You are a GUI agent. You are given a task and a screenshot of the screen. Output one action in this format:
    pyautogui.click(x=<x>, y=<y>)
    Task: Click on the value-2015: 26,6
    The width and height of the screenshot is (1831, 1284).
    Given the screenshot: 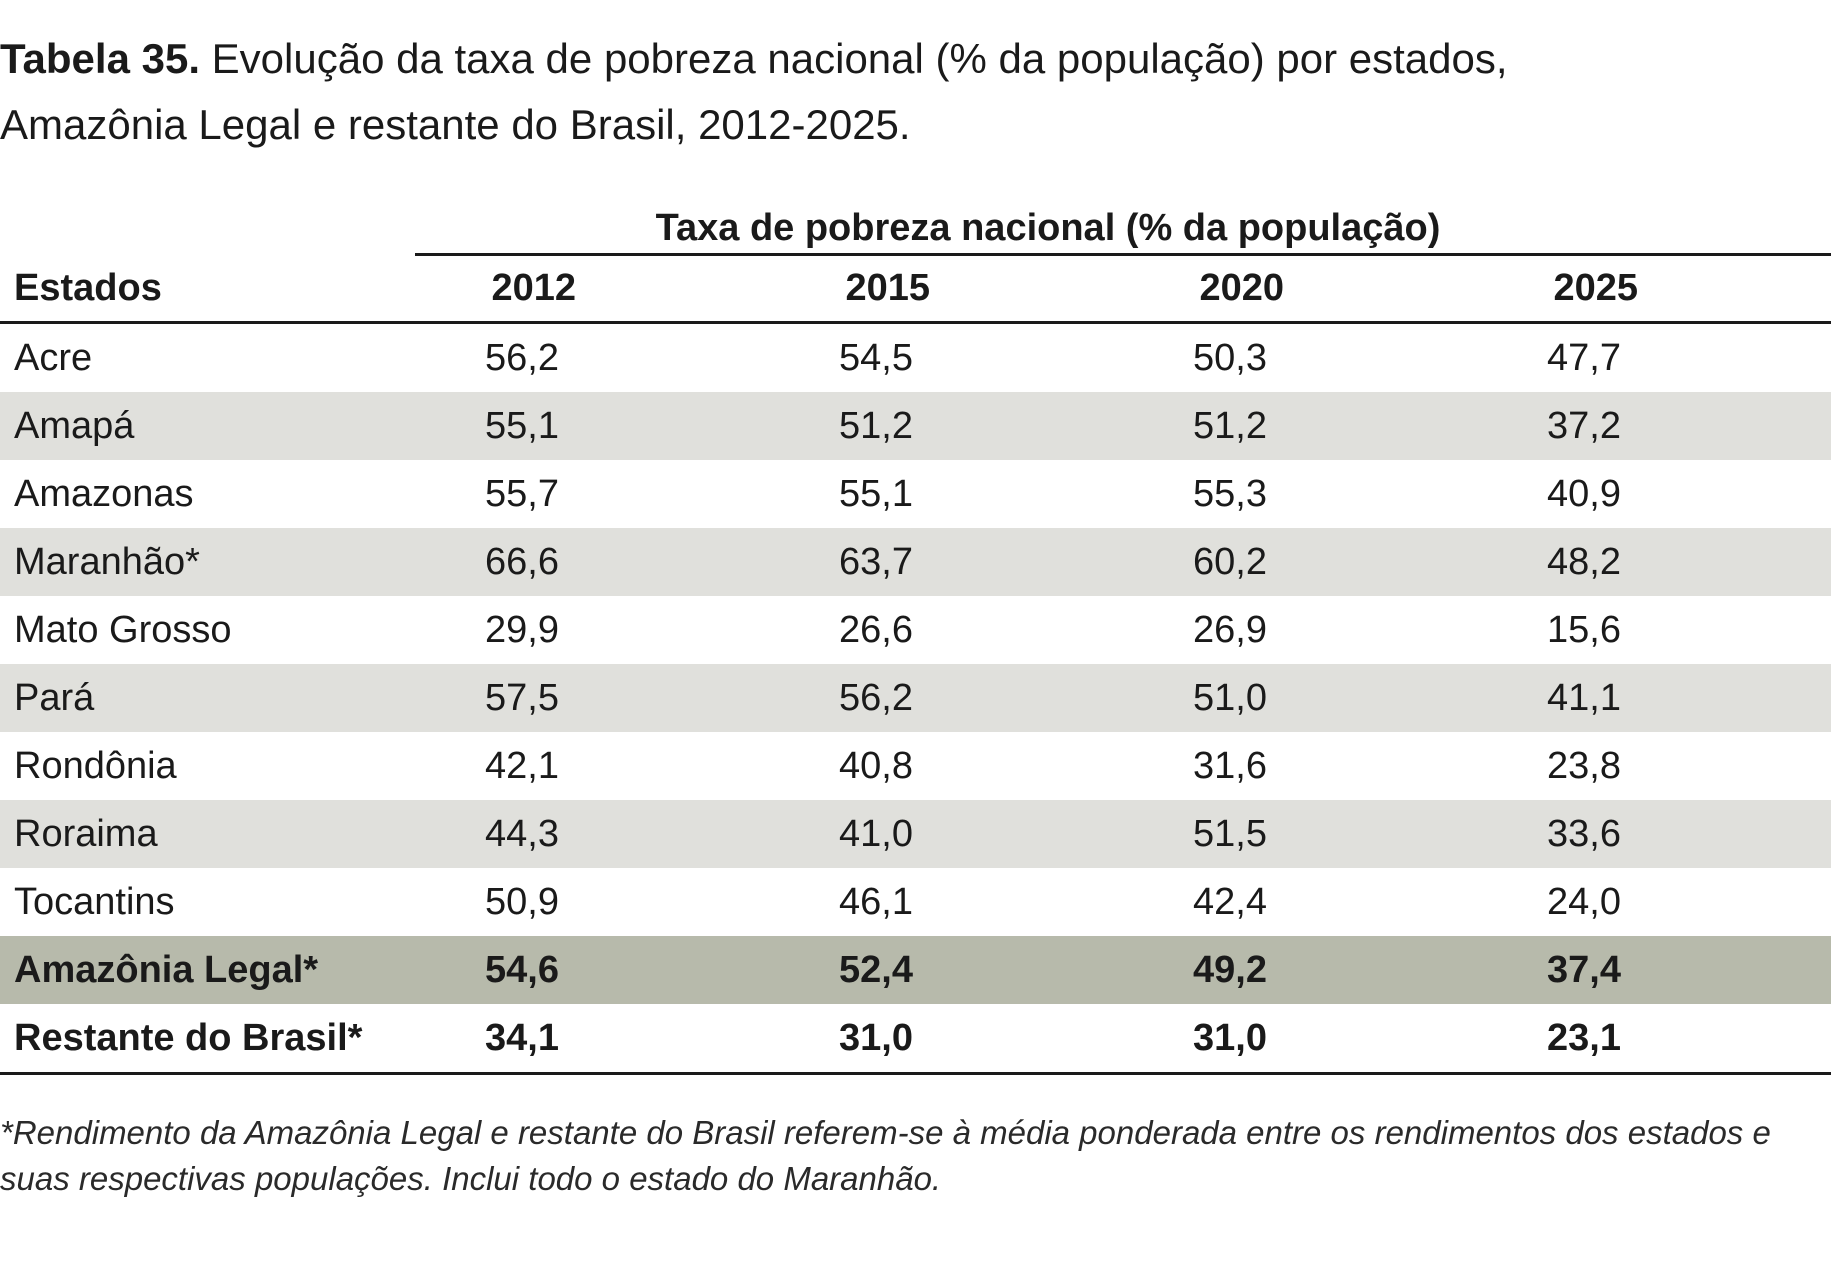 What is the action you would take?
    pyautogui.click(x=876, y=629)
    